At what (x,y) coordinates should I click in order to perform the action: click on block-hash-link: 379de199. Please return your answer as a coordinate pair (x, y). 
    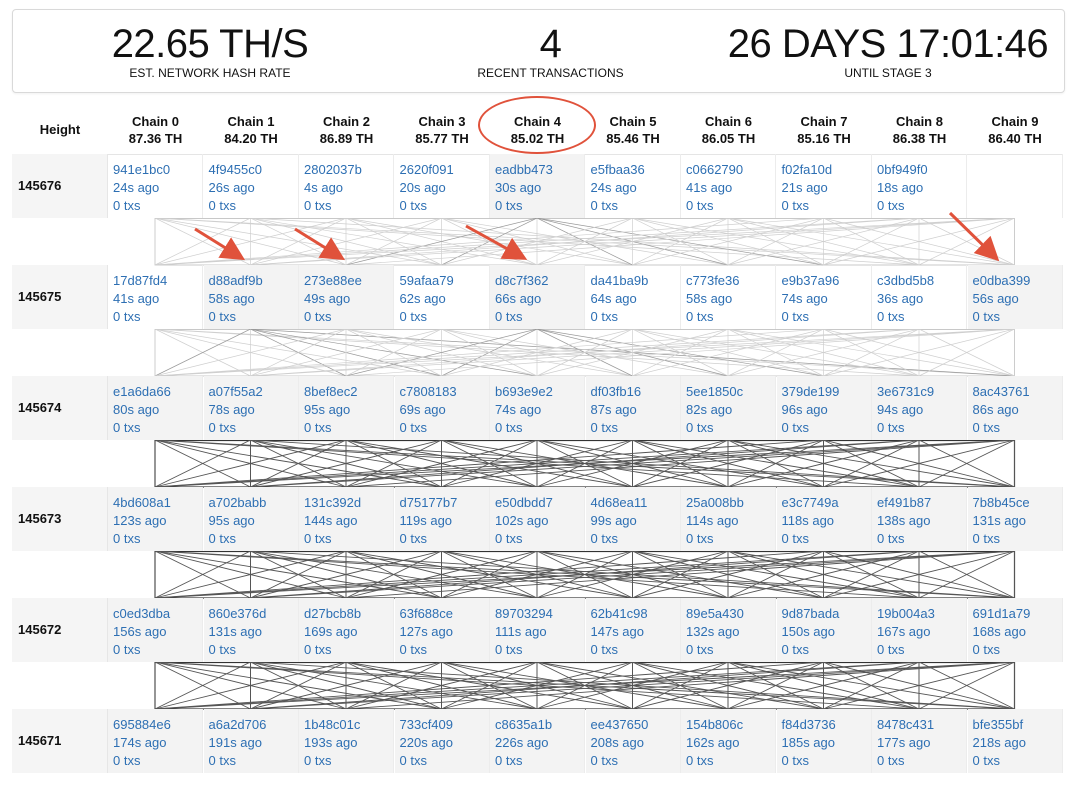
    Looking at the image, I should click on (810, 391).